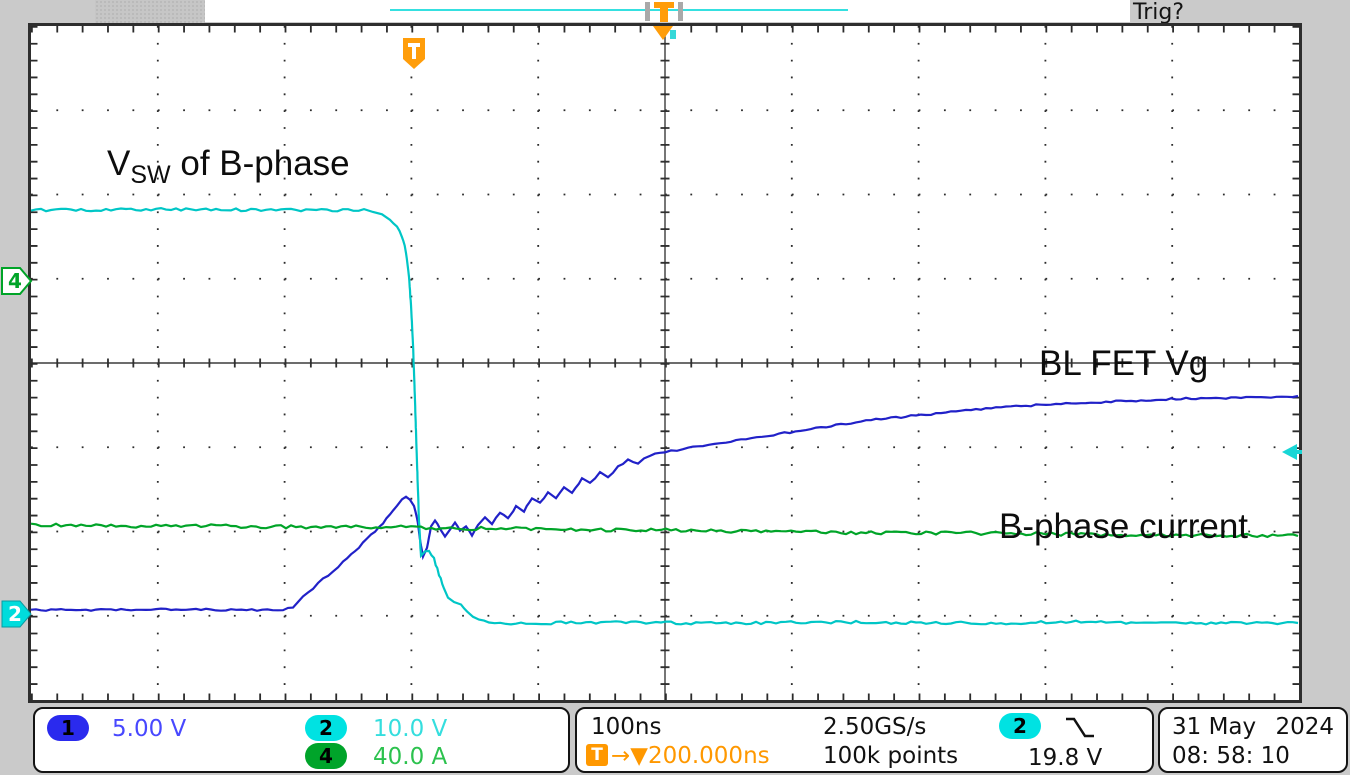  Describe the element at coordinates (680, 11) in the screenshot. I see `record-bracket-right-icon` at that location.